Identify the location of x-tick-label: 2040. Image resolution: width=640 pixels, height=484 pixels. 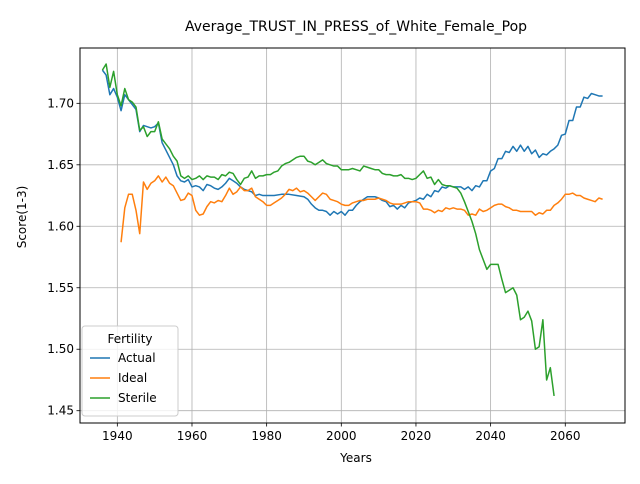
(490, 436).